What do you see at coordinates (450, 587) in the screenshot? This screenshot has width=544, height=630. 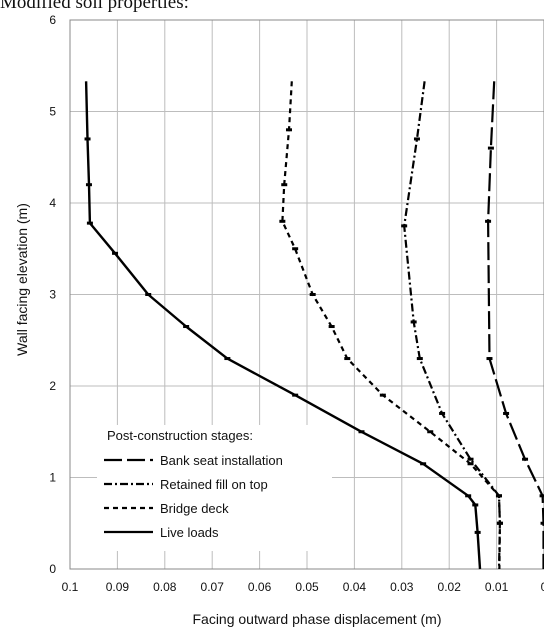 I see `x-tick-label: 0.02` at bounding box center [450, 587].